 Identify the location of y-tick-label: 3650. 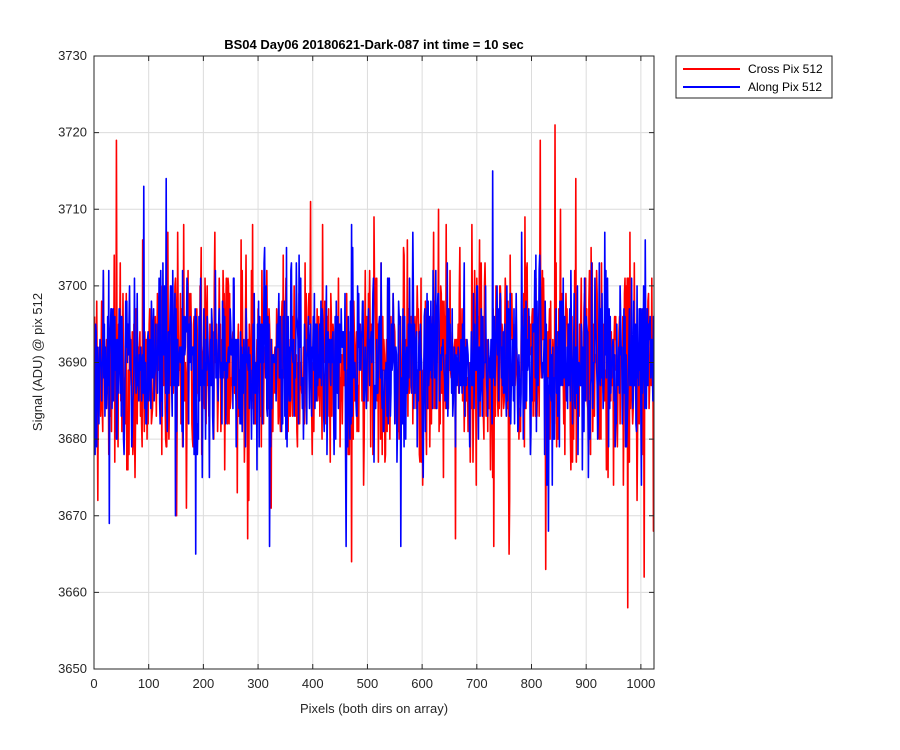
(72, 668).